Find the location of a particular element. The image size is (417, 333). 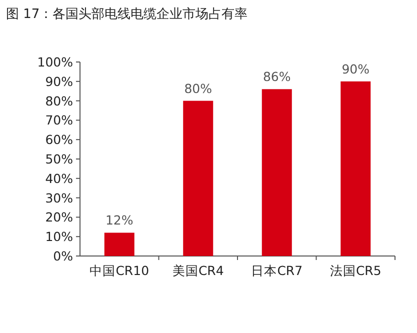

y-tick-label: 60% is located at coordinates (59, 140).